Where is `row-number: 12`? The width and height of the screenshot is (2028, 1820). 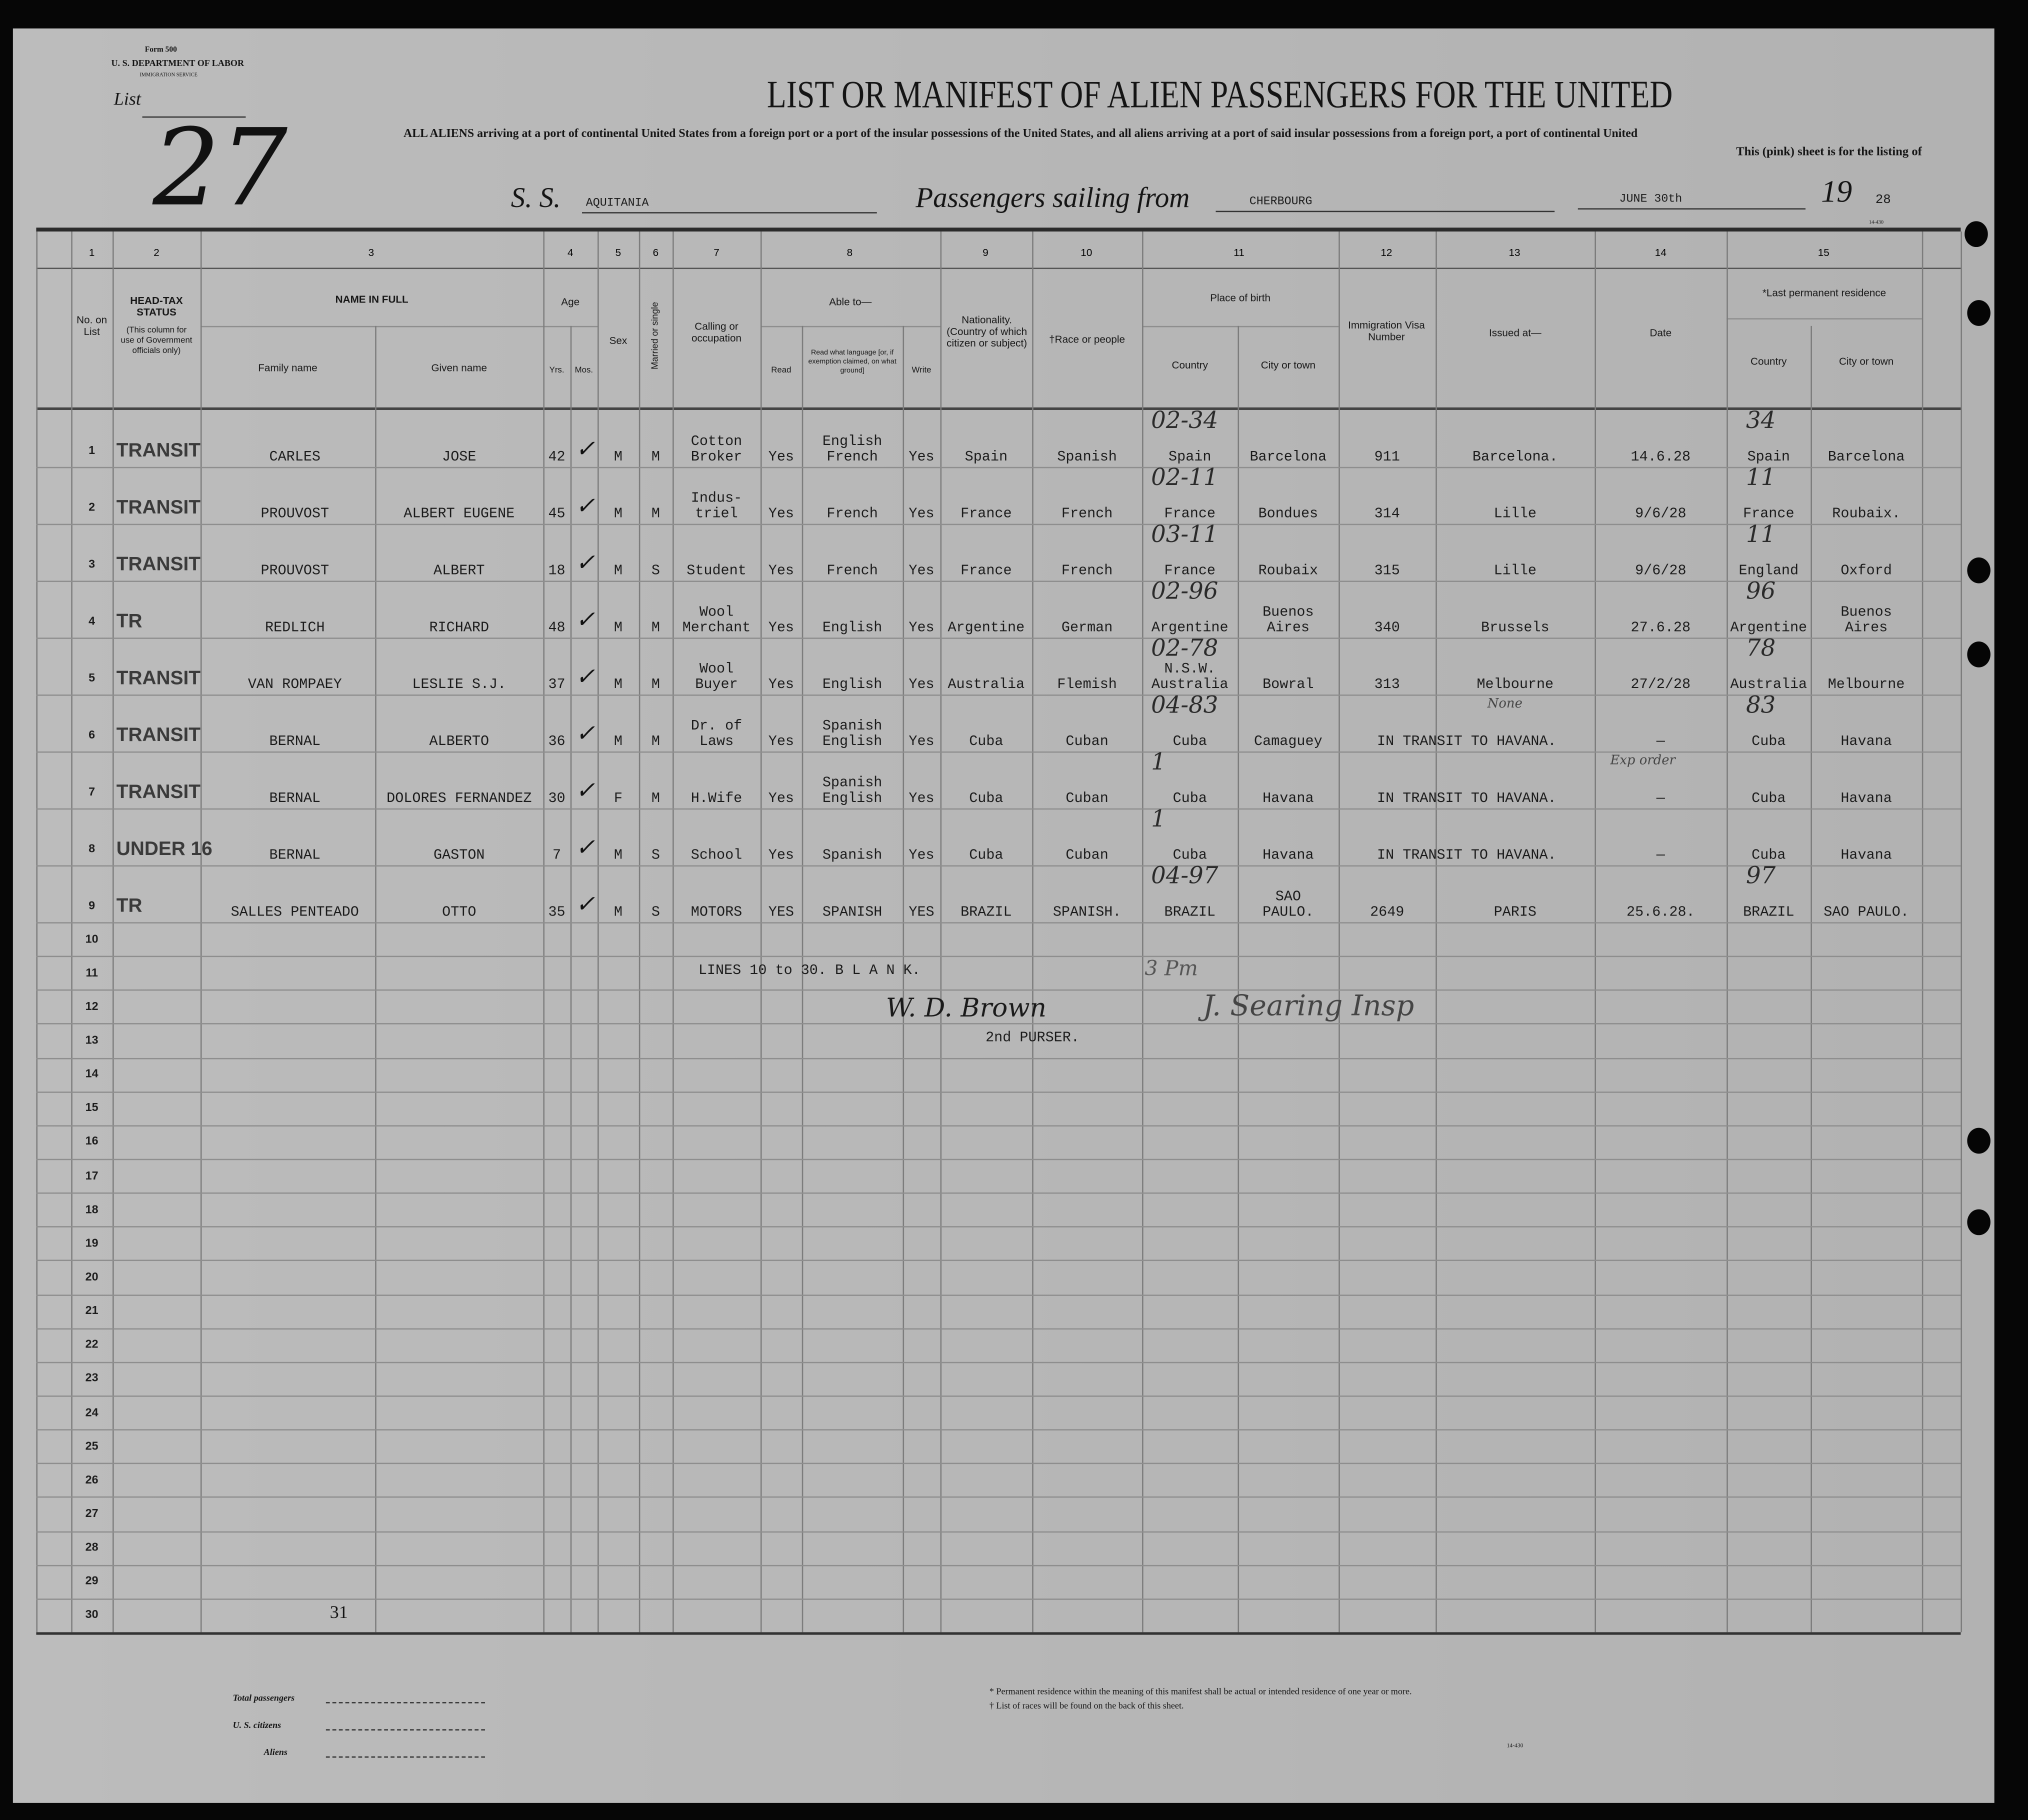 row-number: 12 is located at coordinates (91, 1006).